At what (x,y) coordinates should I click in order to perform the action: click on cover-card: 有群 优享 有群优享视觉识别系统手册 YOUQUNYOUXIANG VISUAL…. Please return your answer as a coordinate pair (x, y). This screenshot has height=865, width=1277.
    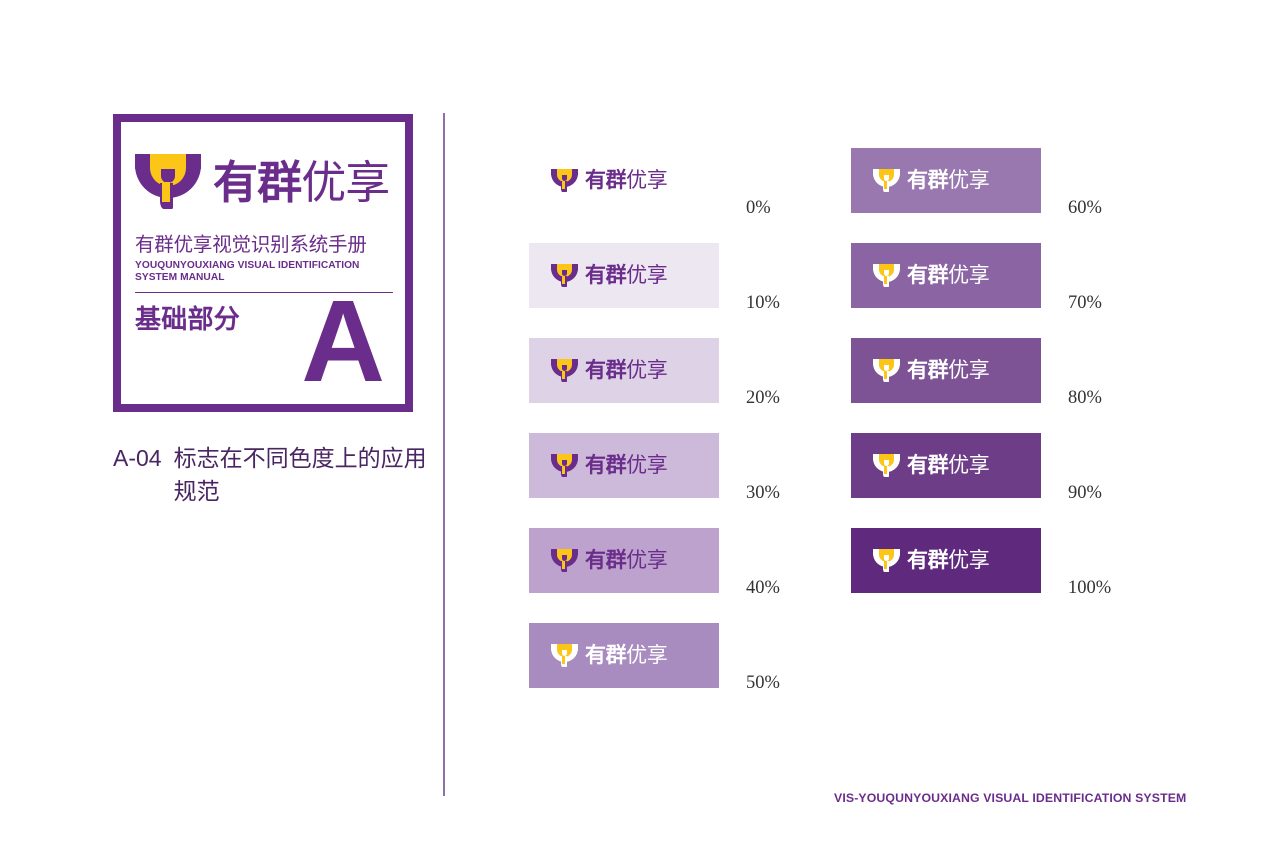
    Looking at the image, I should click on (263, 263).